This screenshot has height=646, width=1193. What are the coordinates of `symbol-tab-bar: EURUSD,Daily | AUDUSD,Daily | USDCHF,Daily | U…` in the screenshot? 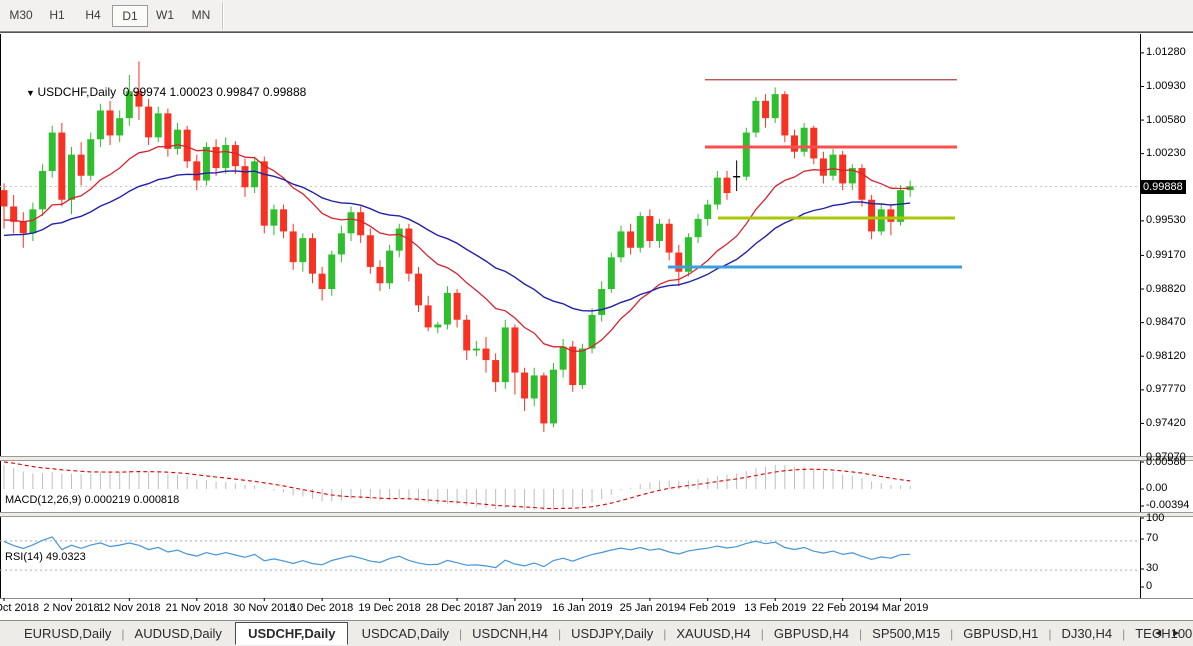 It's located at (596, 633).